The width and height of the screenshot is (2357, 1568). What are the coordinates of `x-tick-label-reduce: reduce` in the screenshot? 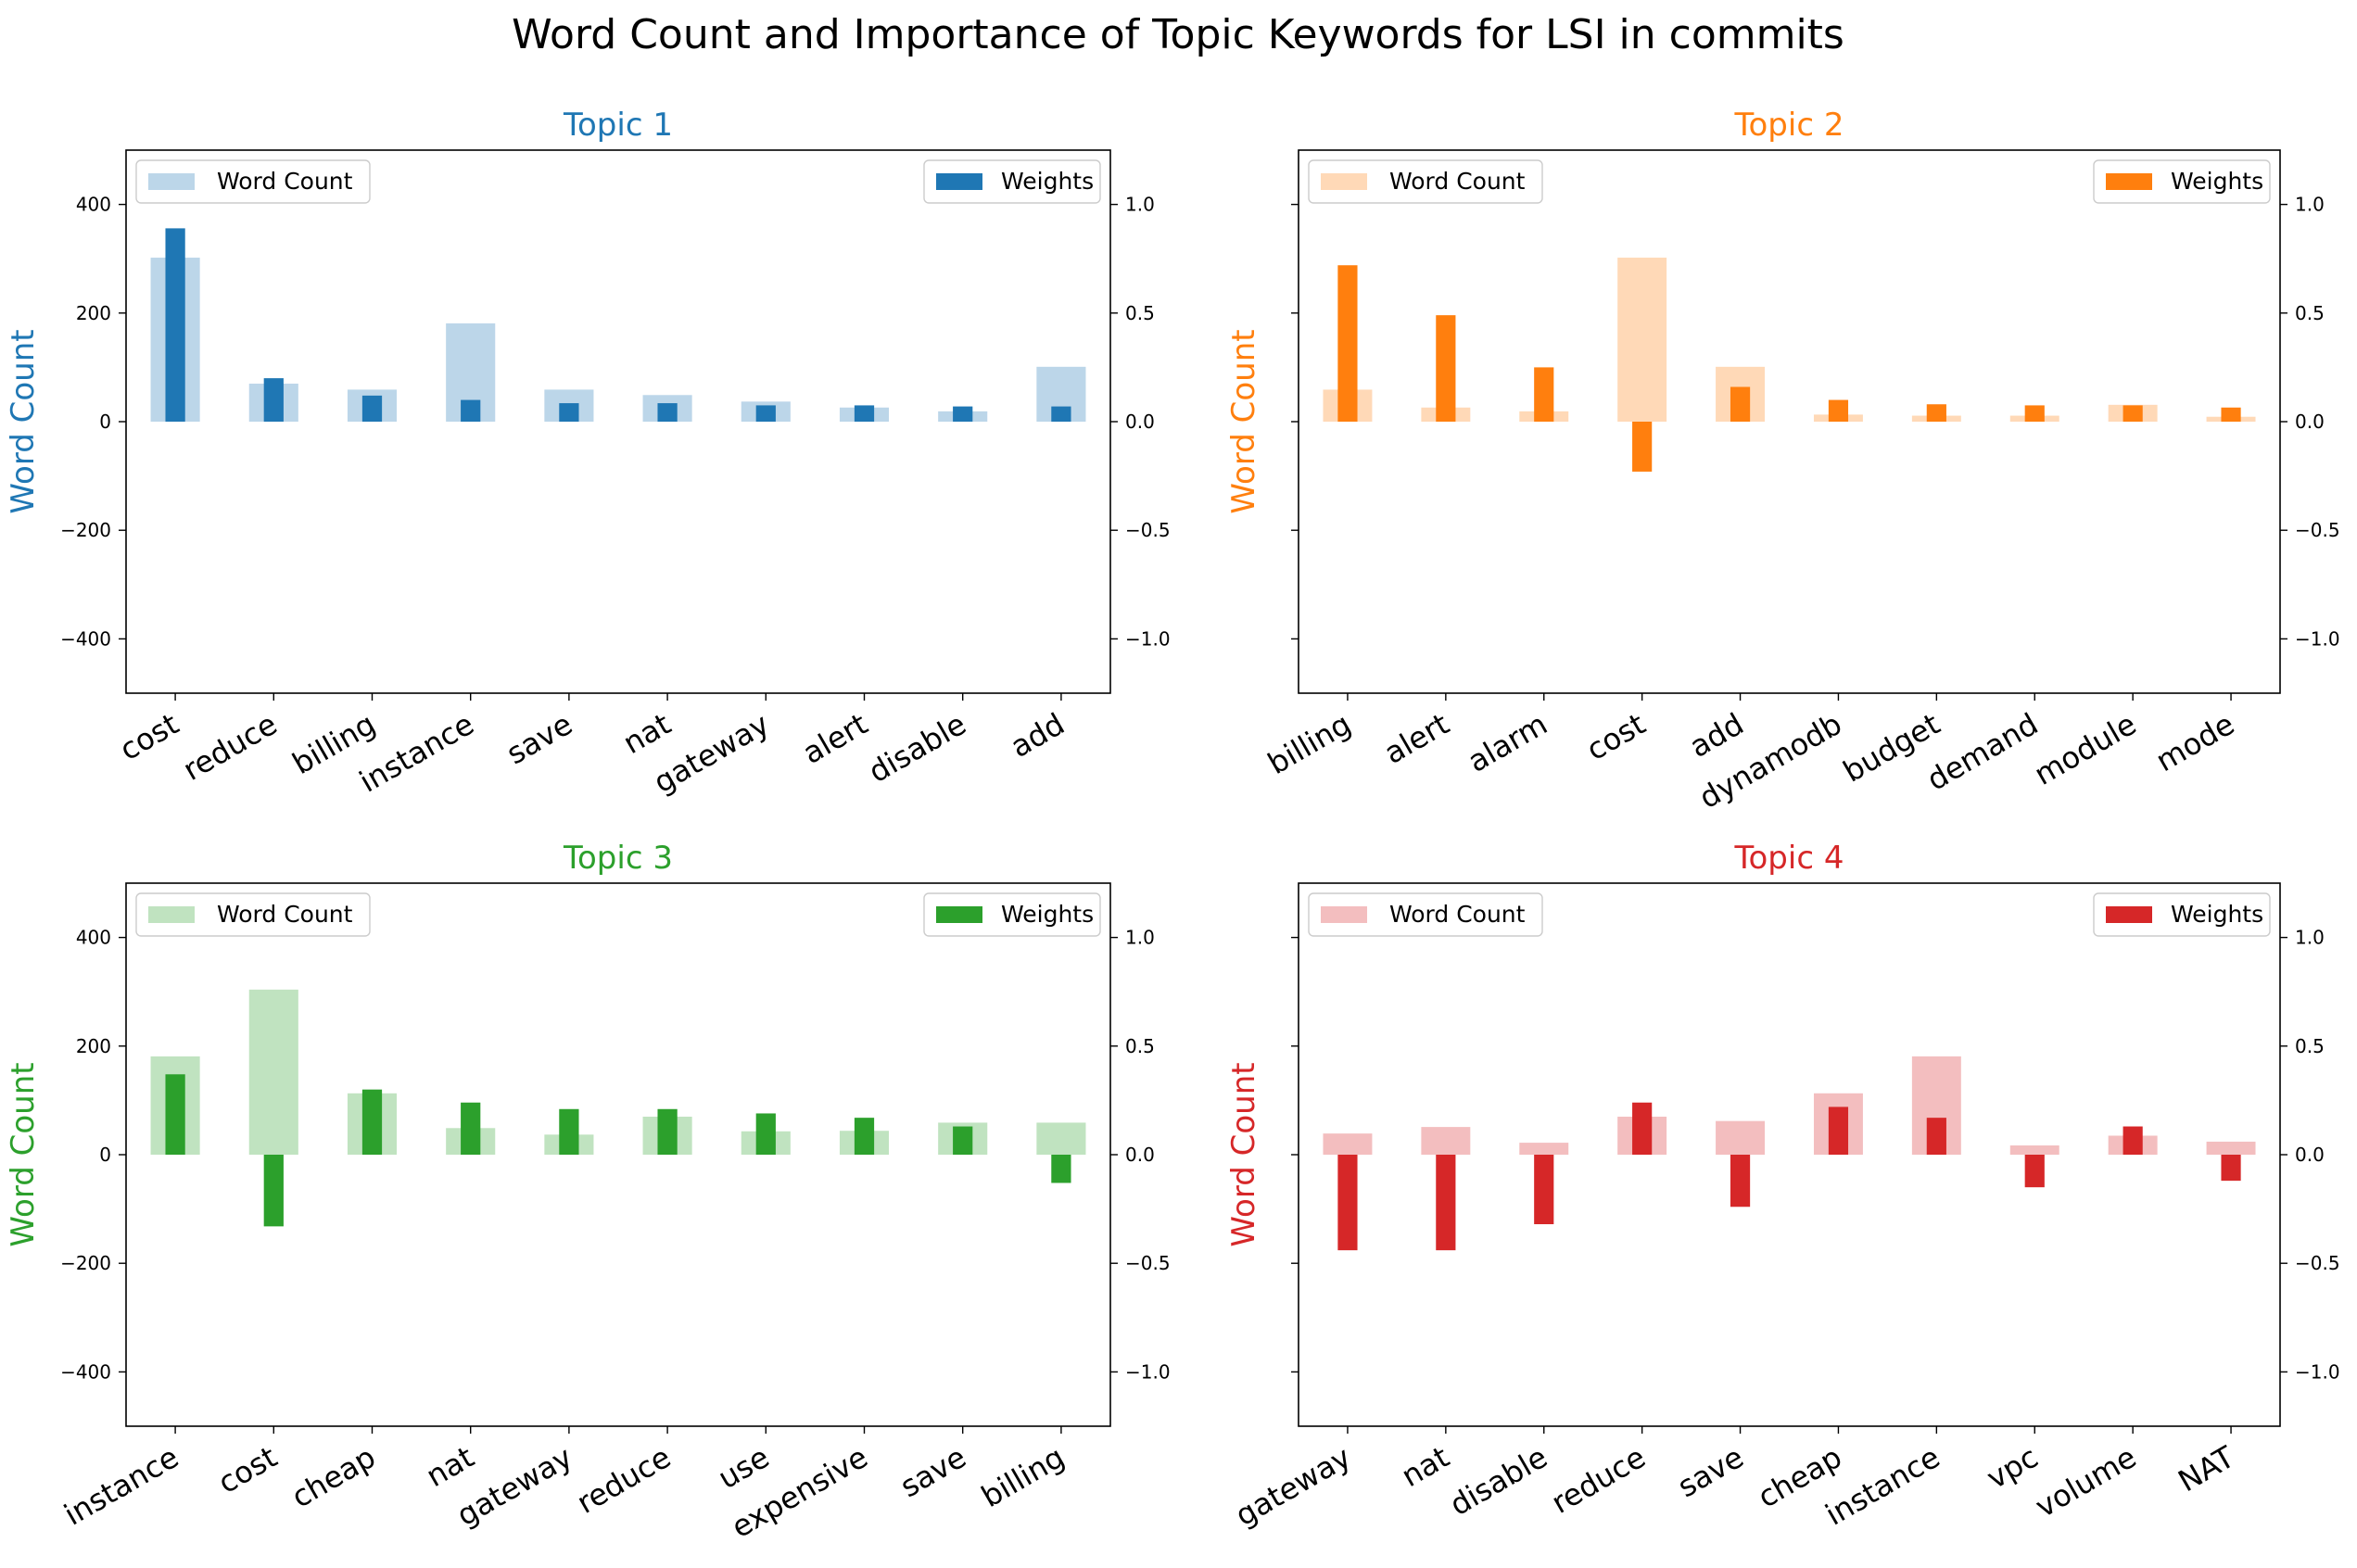 It's located at (230, 747).